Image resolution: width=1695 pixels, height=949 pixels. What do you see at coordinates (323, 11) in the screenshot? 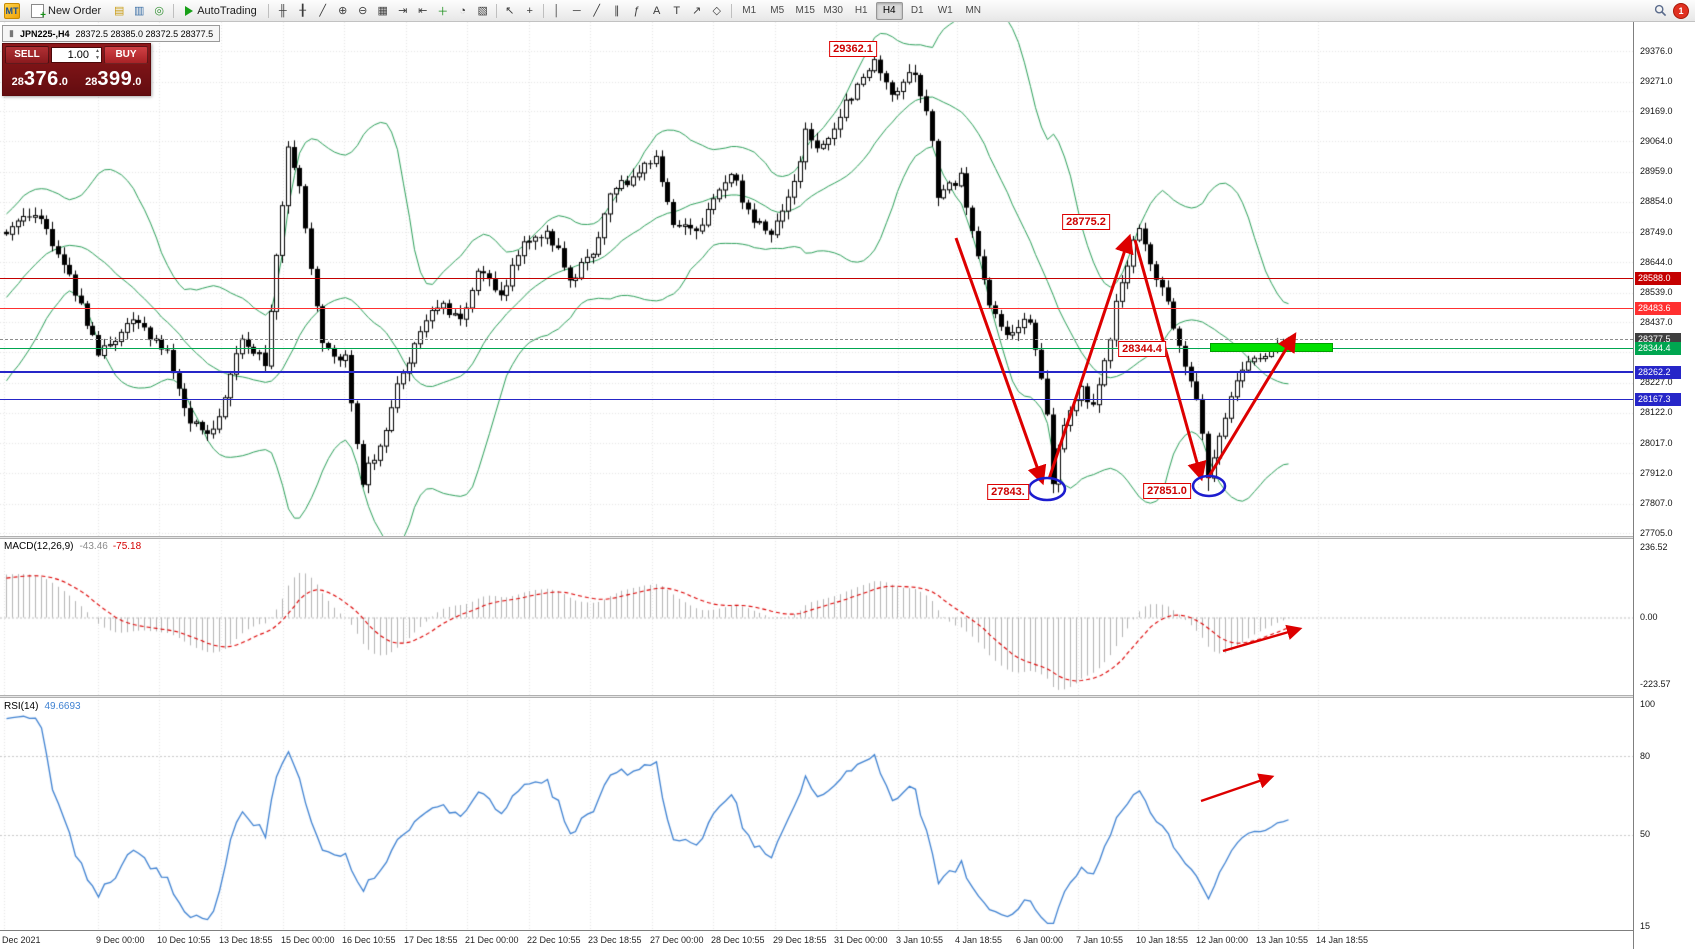
I see `line-chart-icon: ╱` at bounding box center [323, 11].